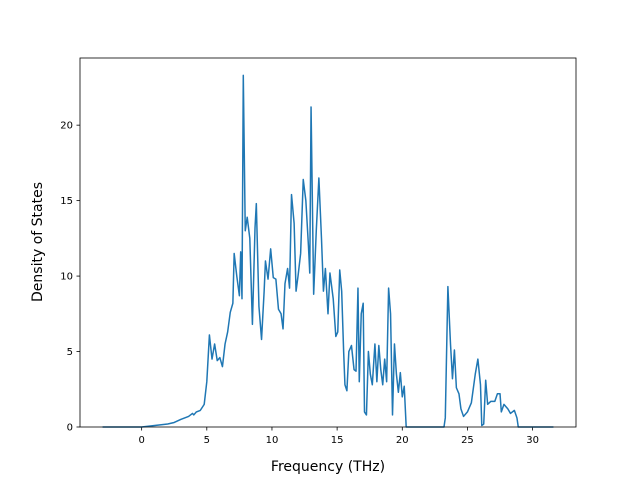 The image size is (640, 480). What do you see at coordinates (66, 201) in the screenshot?
I see `y-tick-label: 15` at bounding box center [66, 201].